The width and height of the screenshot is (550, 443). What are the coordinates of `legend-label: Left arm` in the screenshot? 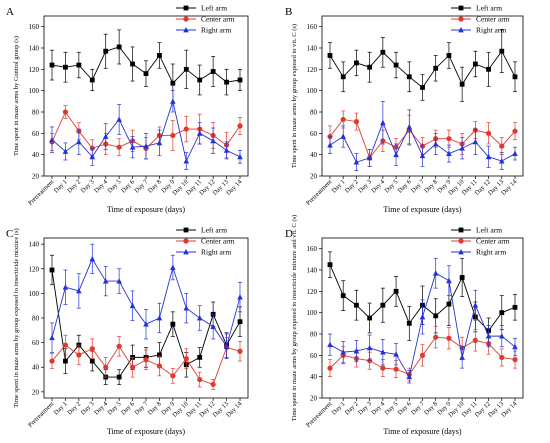 It's located at (214, 230).